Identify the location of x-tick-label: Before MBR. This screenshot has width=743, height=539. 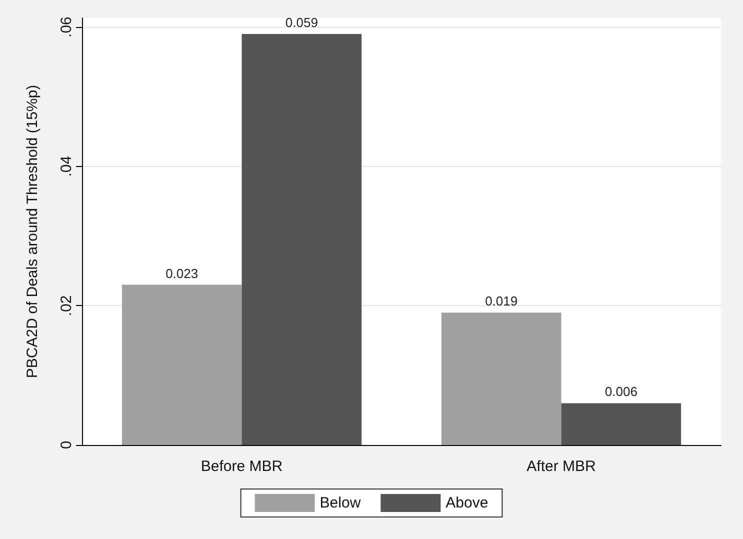
(241, 466).